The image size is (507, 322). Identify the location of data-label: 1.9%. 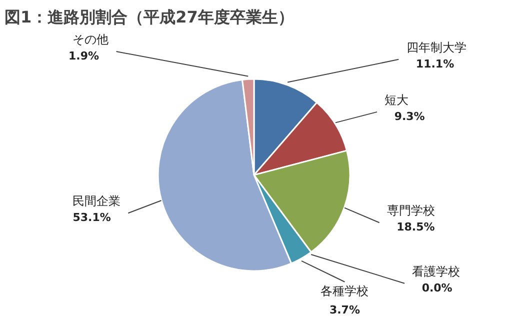
(84, 56).